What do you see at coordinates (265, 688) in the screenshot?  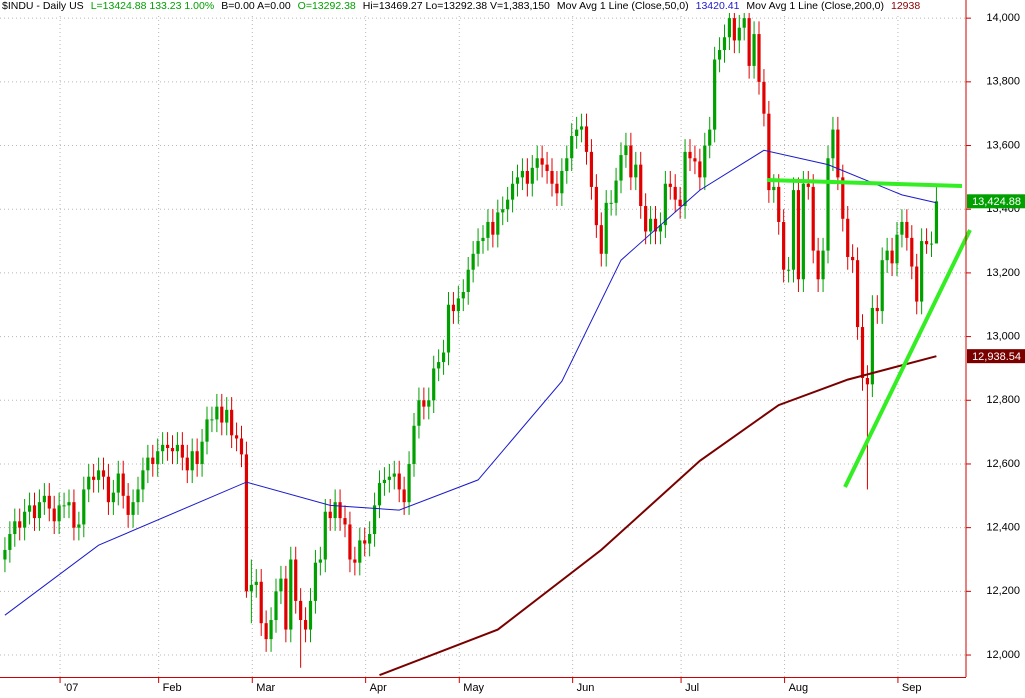 I see `x-tick-label: Mar` at bounding box center [265, 688].